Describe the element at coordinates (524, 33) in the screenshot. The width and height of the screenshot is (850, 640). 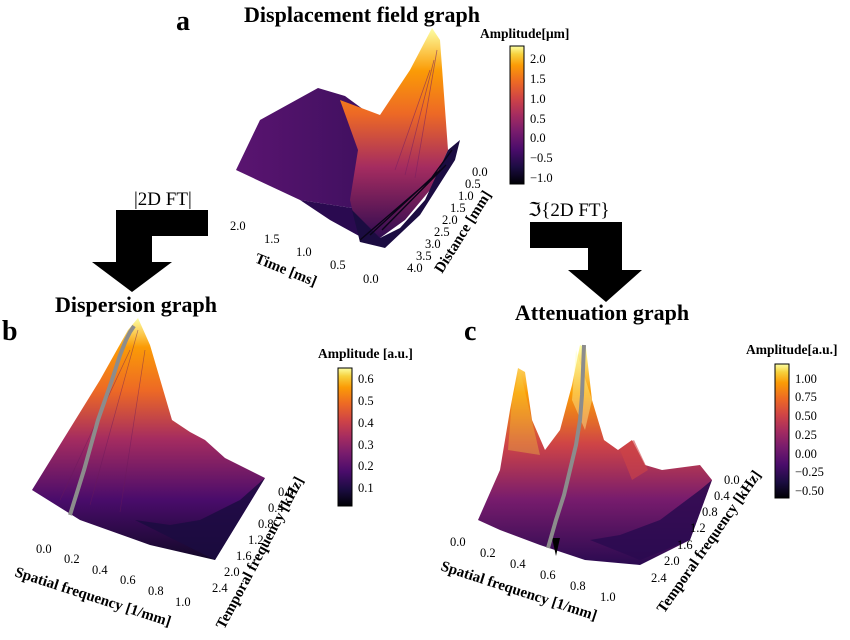
I see `colorbar-title: Amplitude[μm]` at that location.